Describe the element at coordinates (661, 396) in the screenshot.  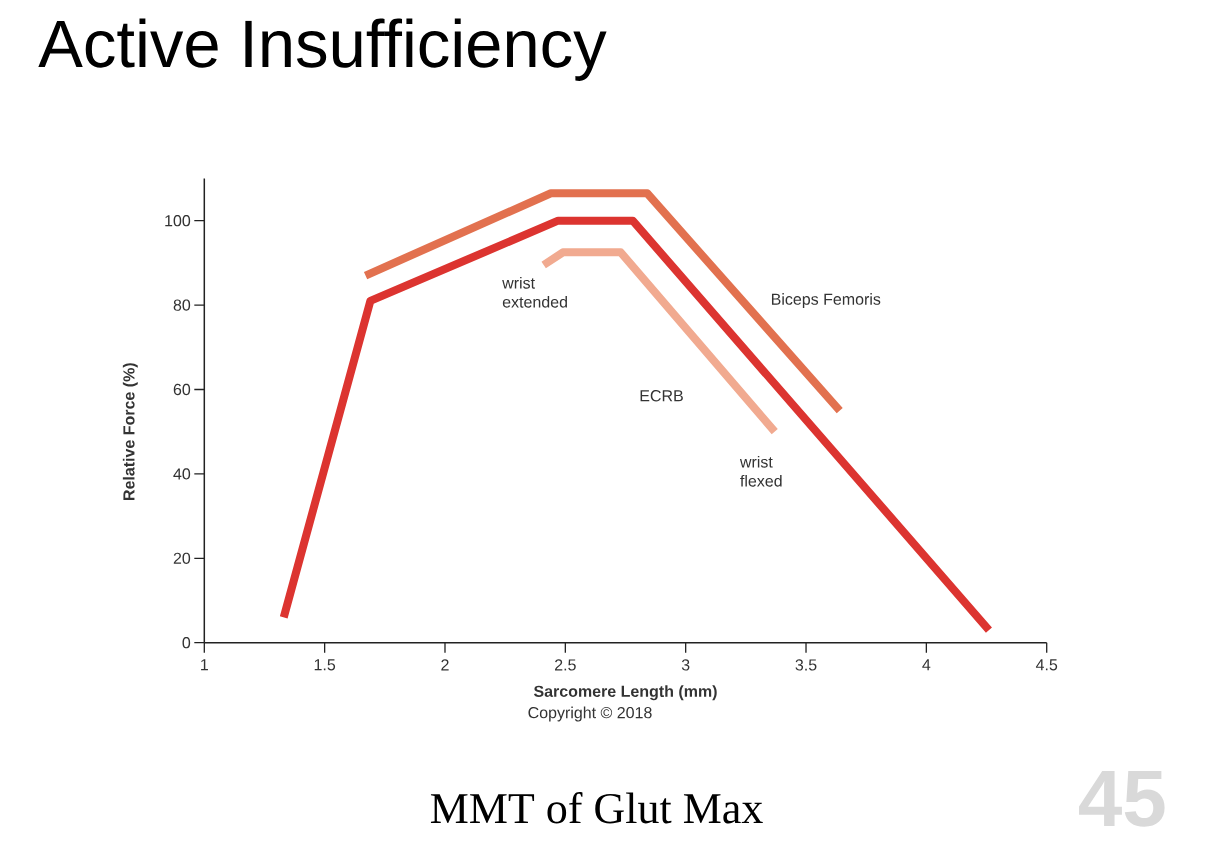
I see `text: ECRB` at that location.